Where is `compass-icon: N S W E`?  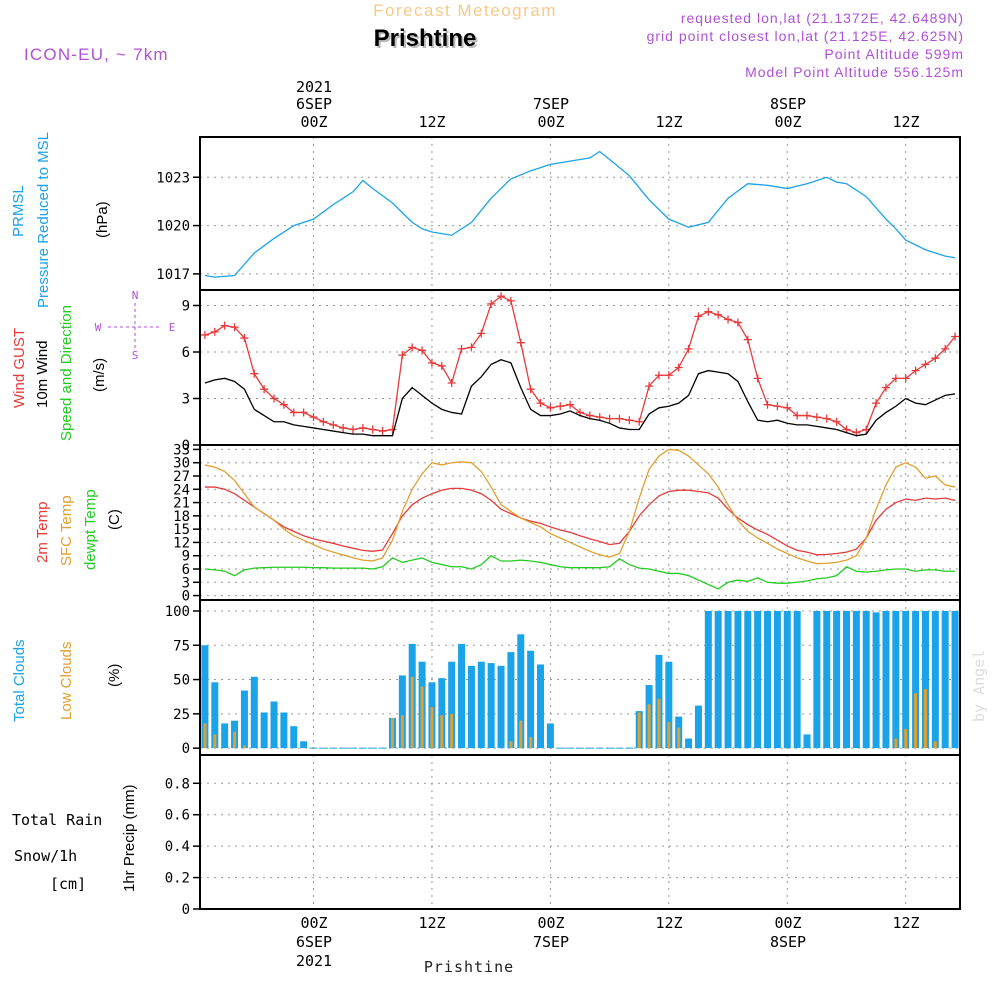 compass-icon: N S W E is located at coordinates (135, 325).